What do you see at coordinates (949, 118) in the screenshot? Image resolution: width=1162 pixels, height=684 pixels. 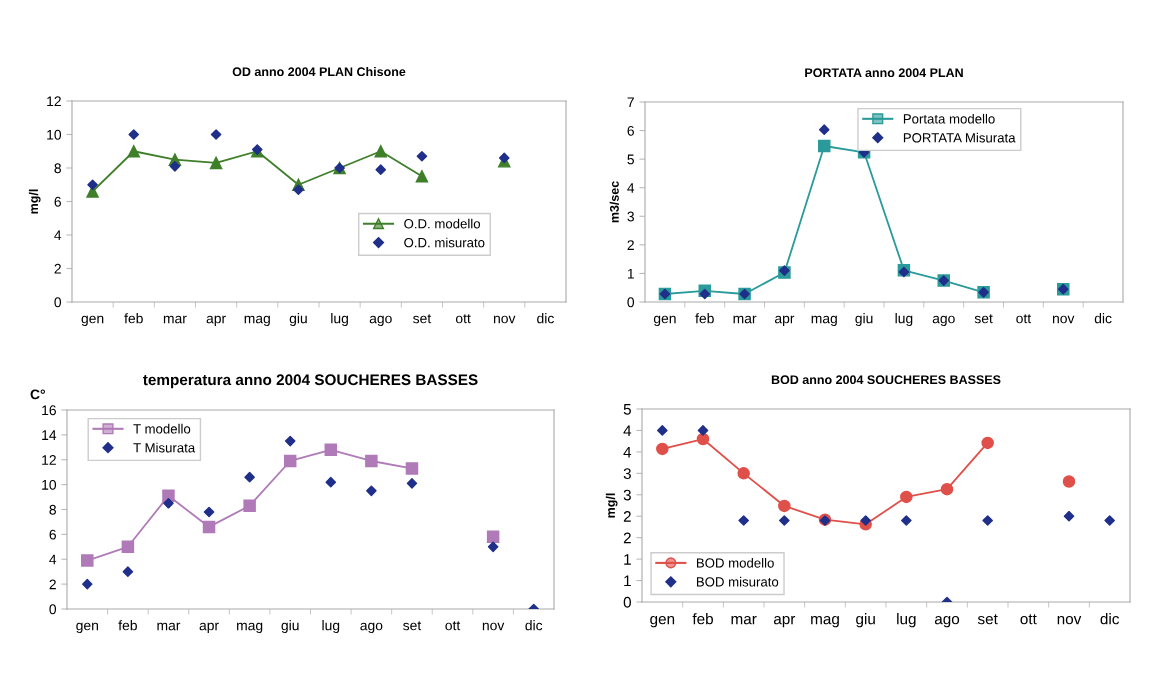 I see `legend-label: Portata modello` at bounding box center [949, 118].